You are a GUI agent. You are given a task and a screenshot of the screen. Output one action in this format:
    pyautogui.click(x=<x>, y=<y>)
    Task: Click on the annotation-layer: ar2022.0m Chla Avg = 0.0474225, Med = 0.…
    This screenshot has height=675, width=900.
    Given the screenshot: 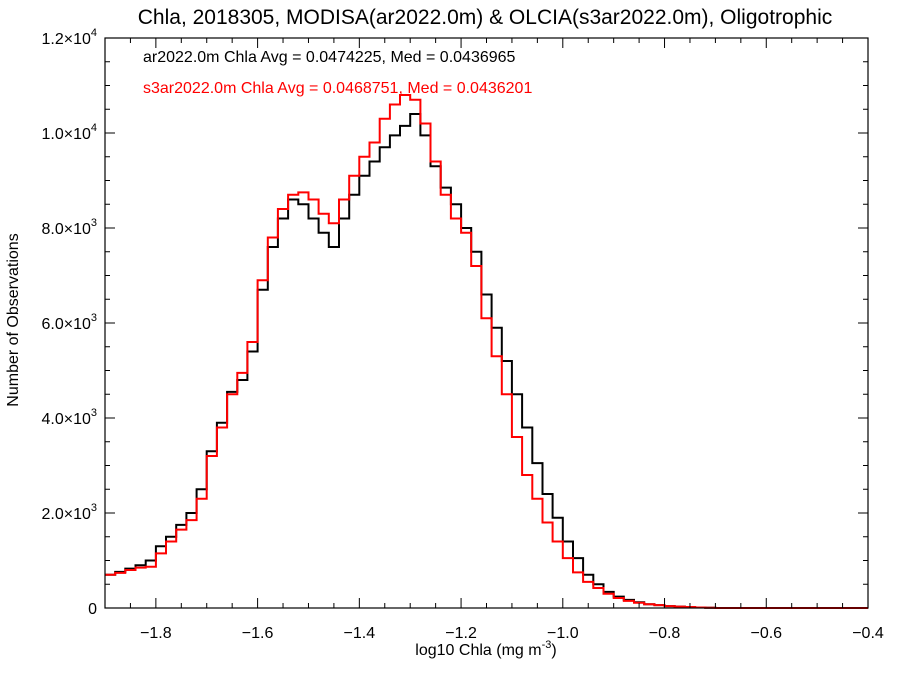 What is the action you would take?
    pyautogui.click(x=337, y=73)
    